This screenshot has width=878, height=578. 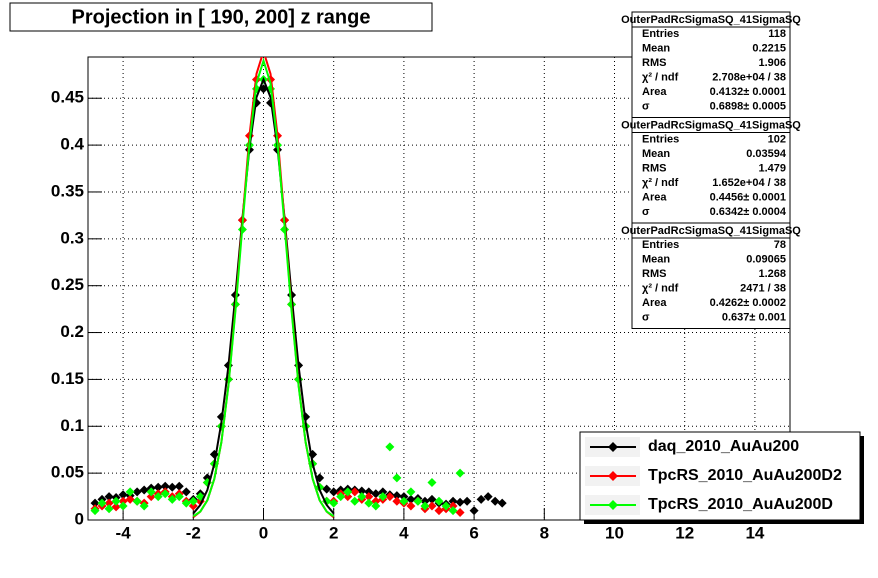 I want to click on y-tick-label: 0.25, so click(x=67, y=284).